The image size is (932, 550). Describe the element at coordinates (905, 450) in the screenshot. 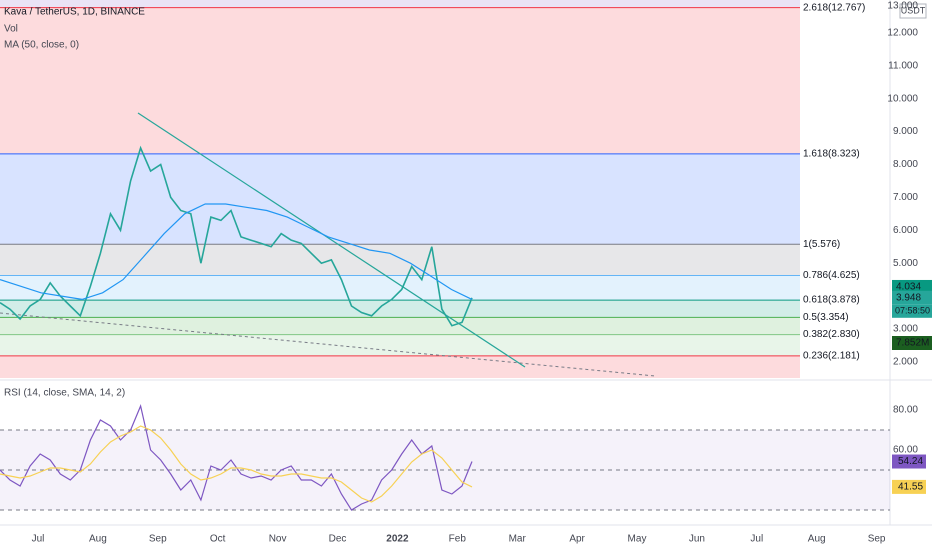

I see `y-tick-label: 60.00` at that location.